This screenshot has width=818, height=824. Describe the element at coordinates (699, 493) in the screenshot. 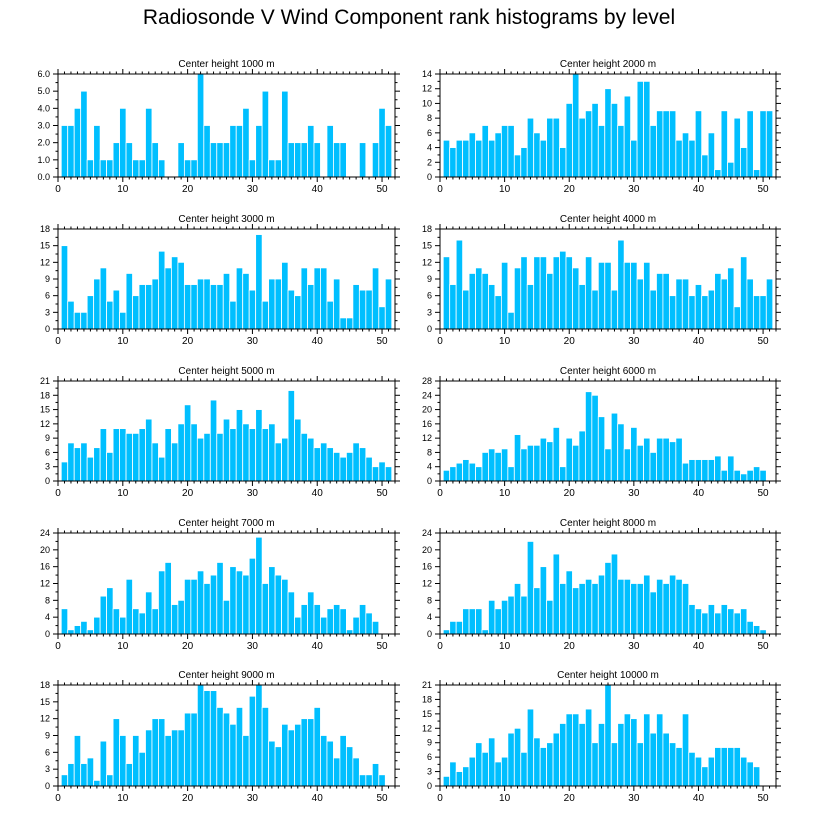

I see `x-tick-label: 40` at that location.